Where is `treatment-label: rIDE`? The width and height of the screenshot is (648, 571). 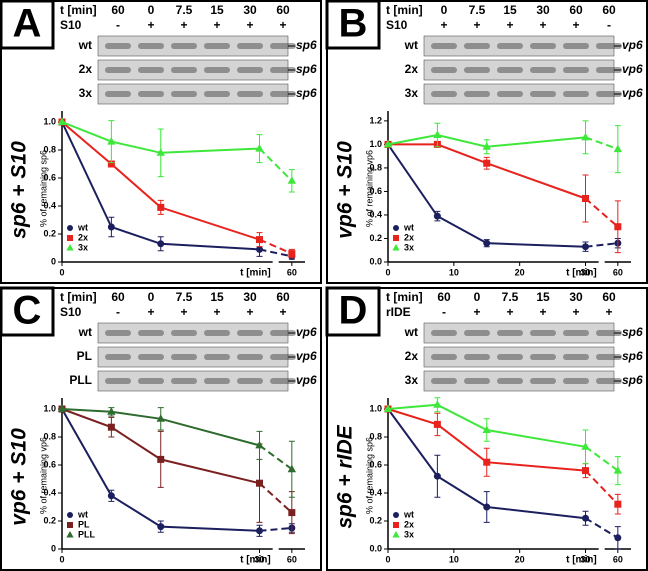
treatment-label: rIDE is located at coordinates (398, 312).